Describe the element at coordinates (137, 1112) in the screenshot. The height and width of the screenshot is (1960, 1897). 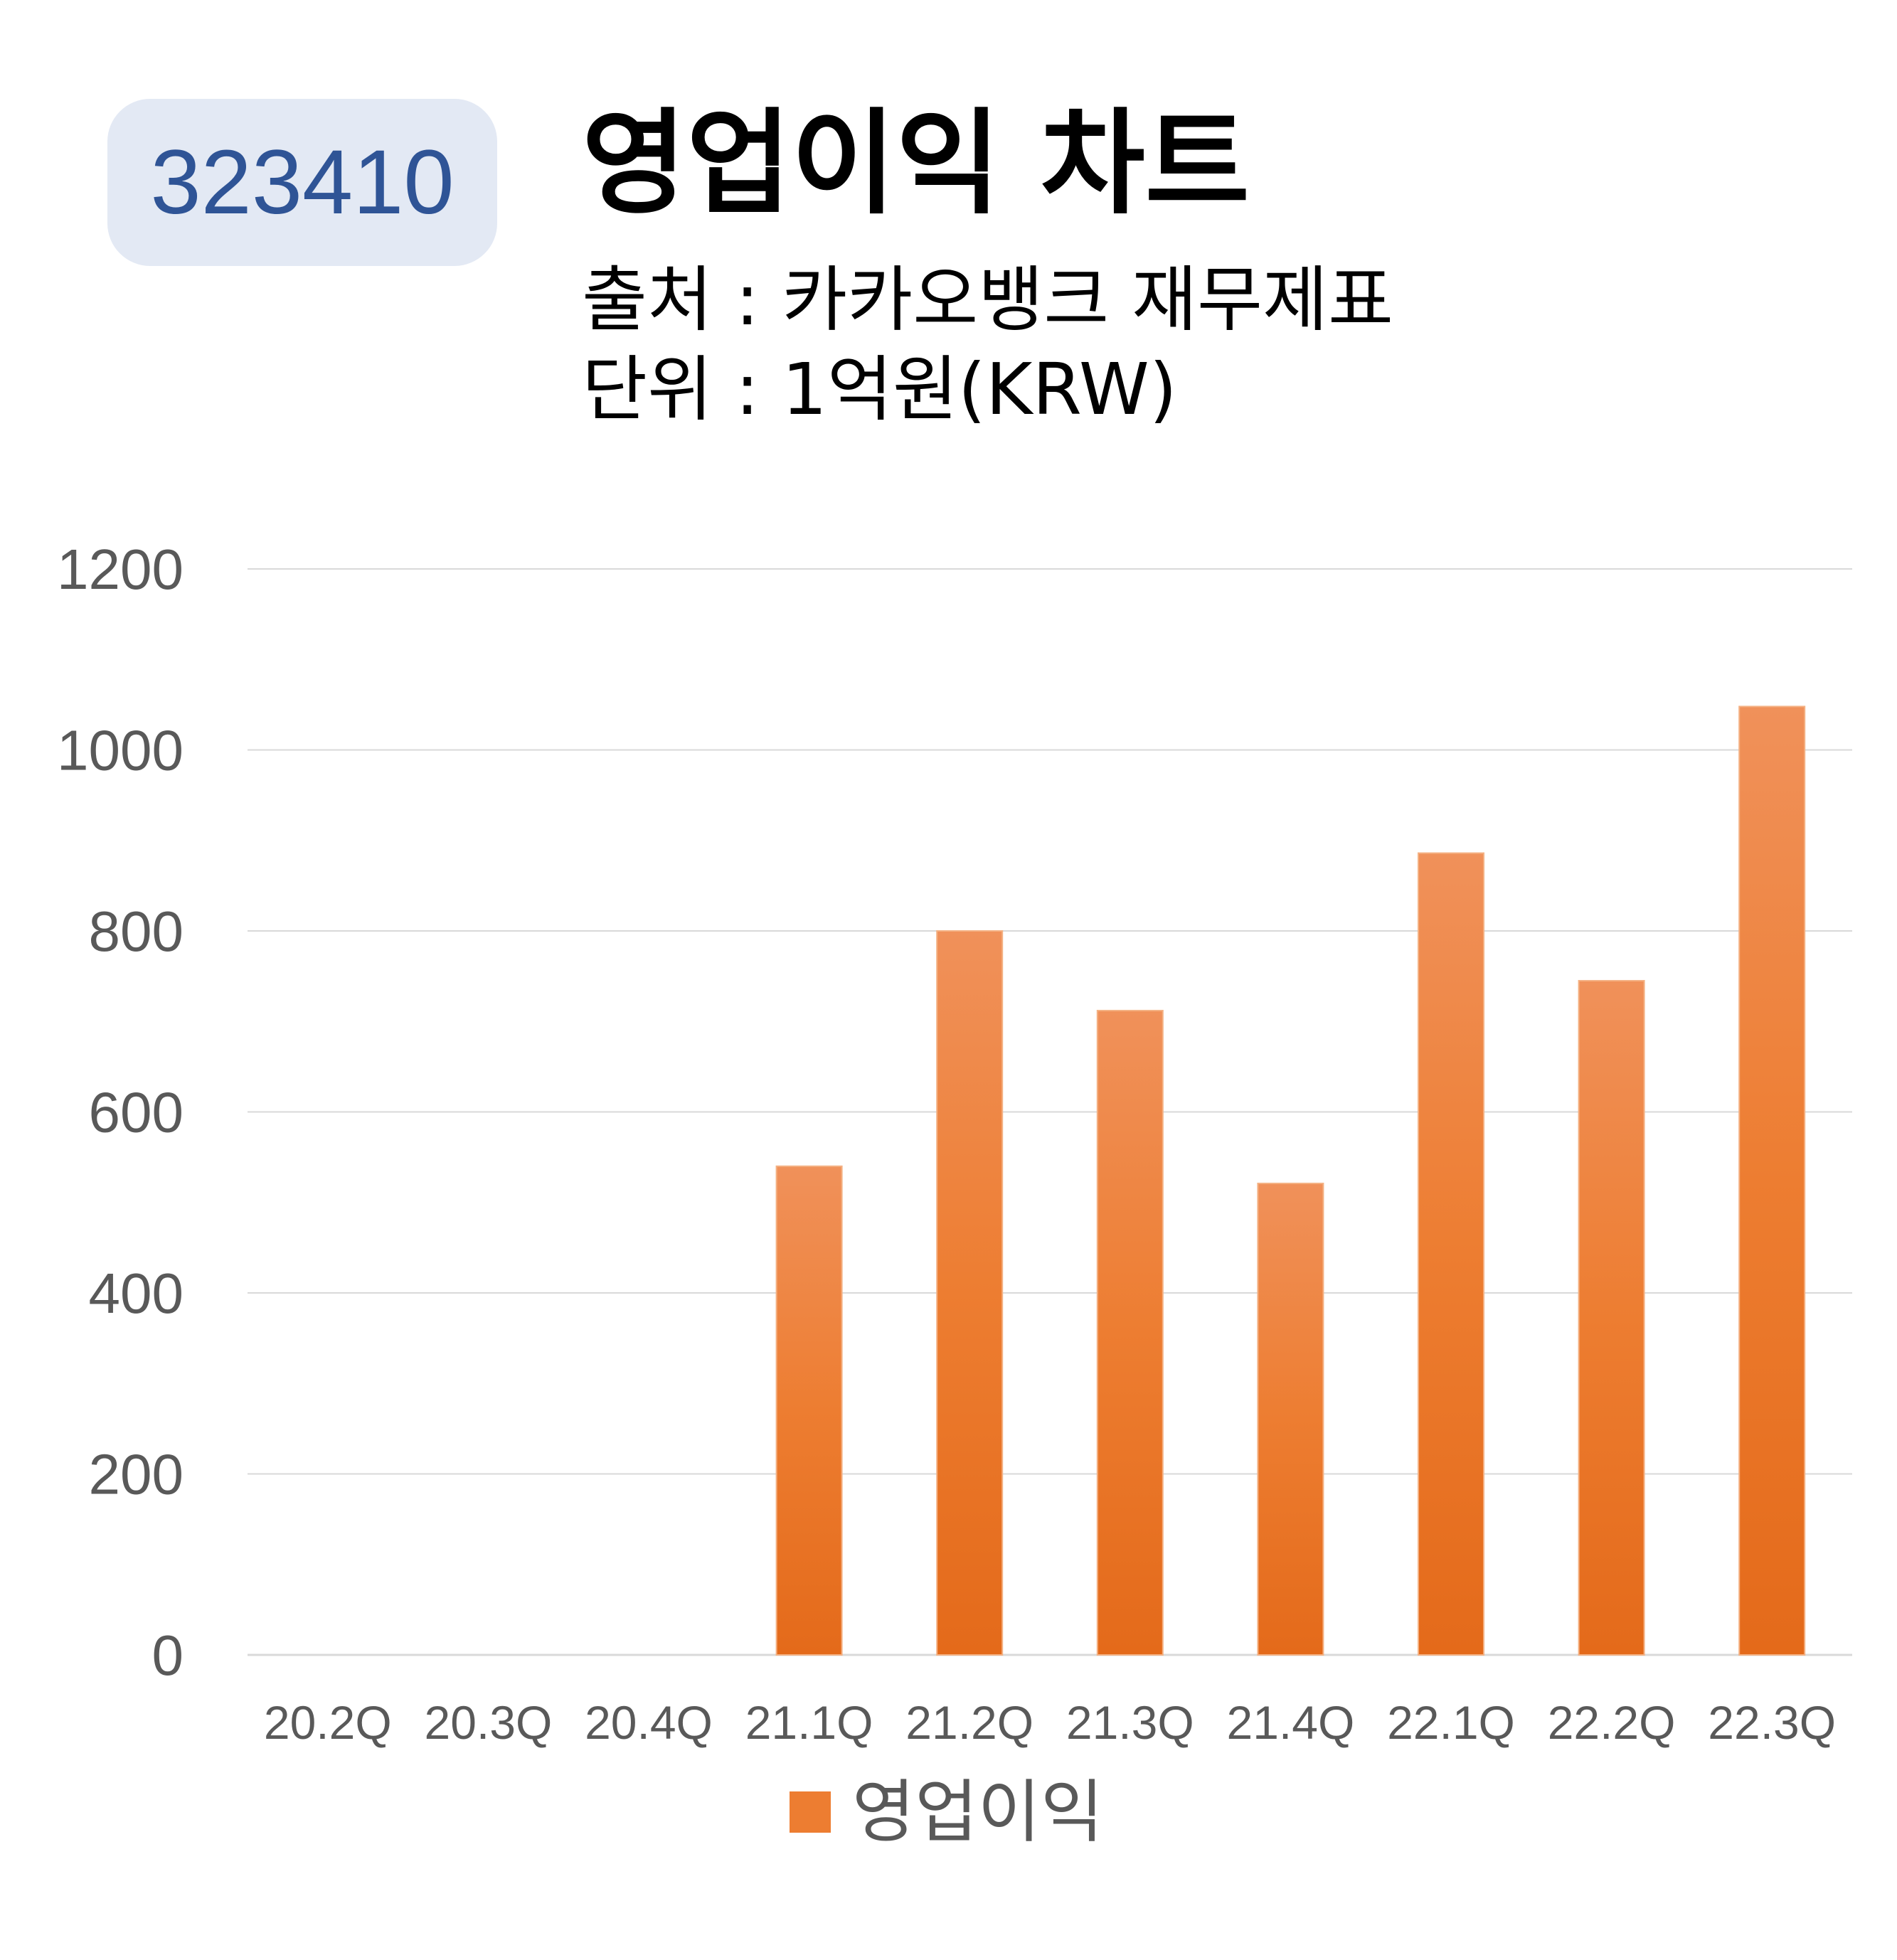
I see `y-tick-label: 600` at that location.